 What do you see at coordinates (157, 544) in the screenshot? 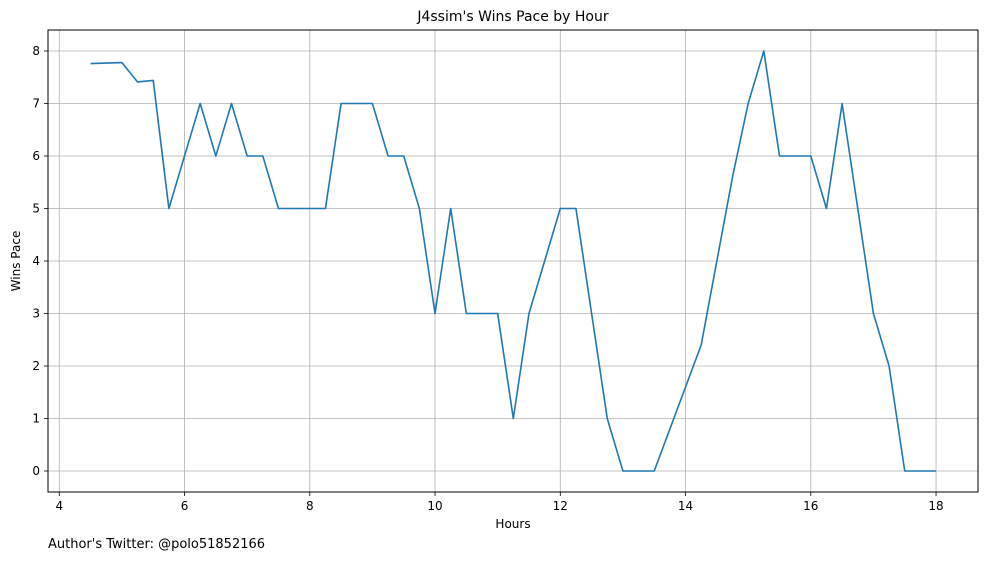
I see `author-credit: Author's Twitter: @polo51852166` at bounding box center [157, 544].